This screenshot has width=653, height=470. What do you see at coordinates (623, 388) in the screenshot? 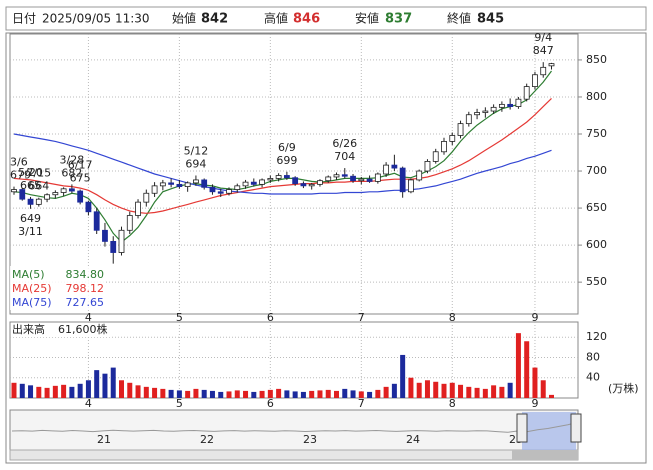
I see `volume-unit: (万株)` at bounding box center [623, 388].